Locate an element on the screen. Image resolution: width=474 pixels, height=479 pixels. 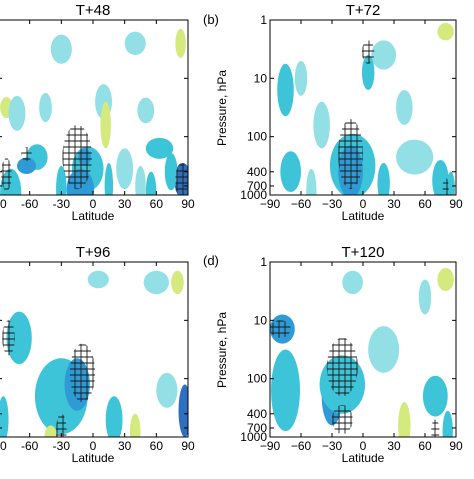
panel-title: T+48 is located at coordinates (93, 10).